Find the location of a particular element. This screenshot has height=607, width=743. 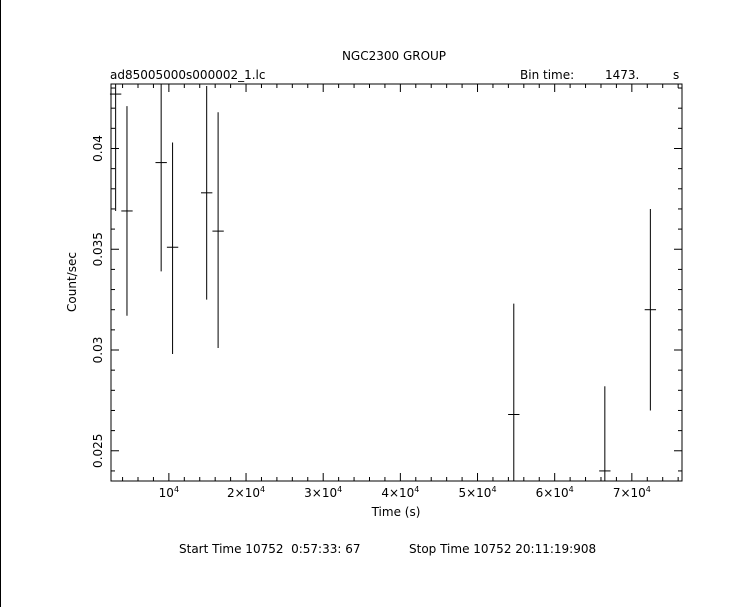

y-axis-label: Count/sec is located at coordinates (72, 282).